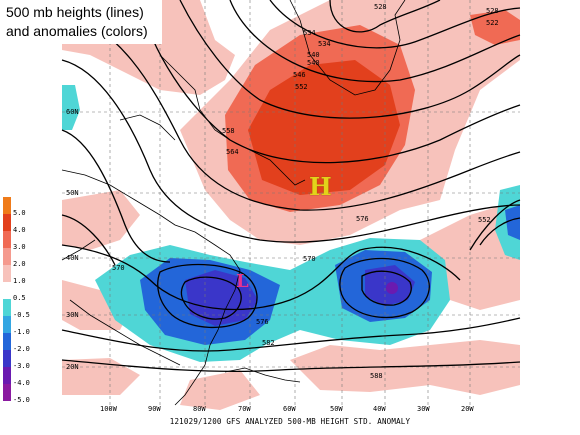  What do you see at coordinates (21, 400) in the screenshot?
I see `legend-label: -5.0` at bounding box center [21, 400].